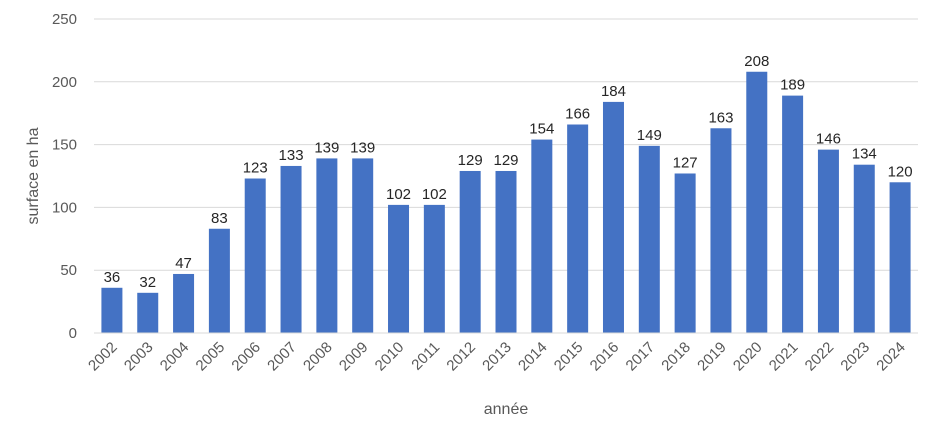  I want to click on data-label-2003: 32, so click(147, 282).